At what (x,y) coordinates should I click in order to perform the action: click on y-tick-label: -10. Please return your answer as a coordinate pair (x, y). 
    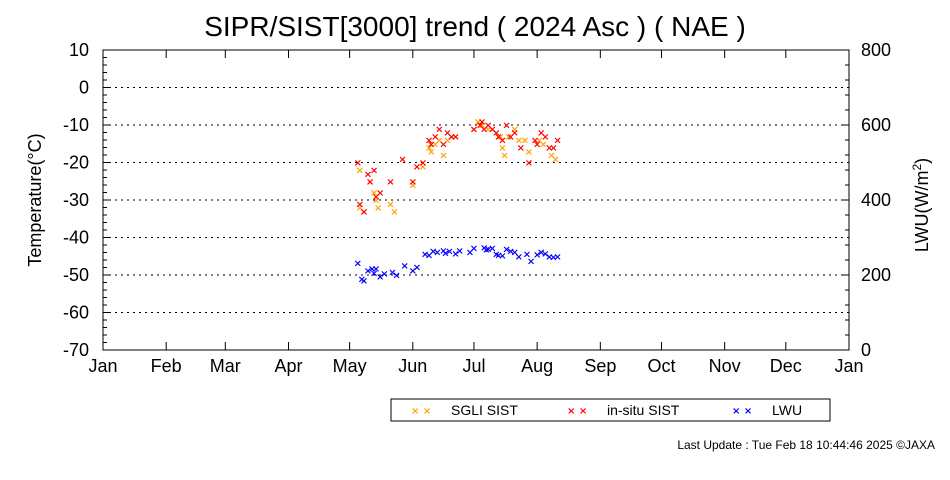
    Looking at the image, I should click on (76, 125).